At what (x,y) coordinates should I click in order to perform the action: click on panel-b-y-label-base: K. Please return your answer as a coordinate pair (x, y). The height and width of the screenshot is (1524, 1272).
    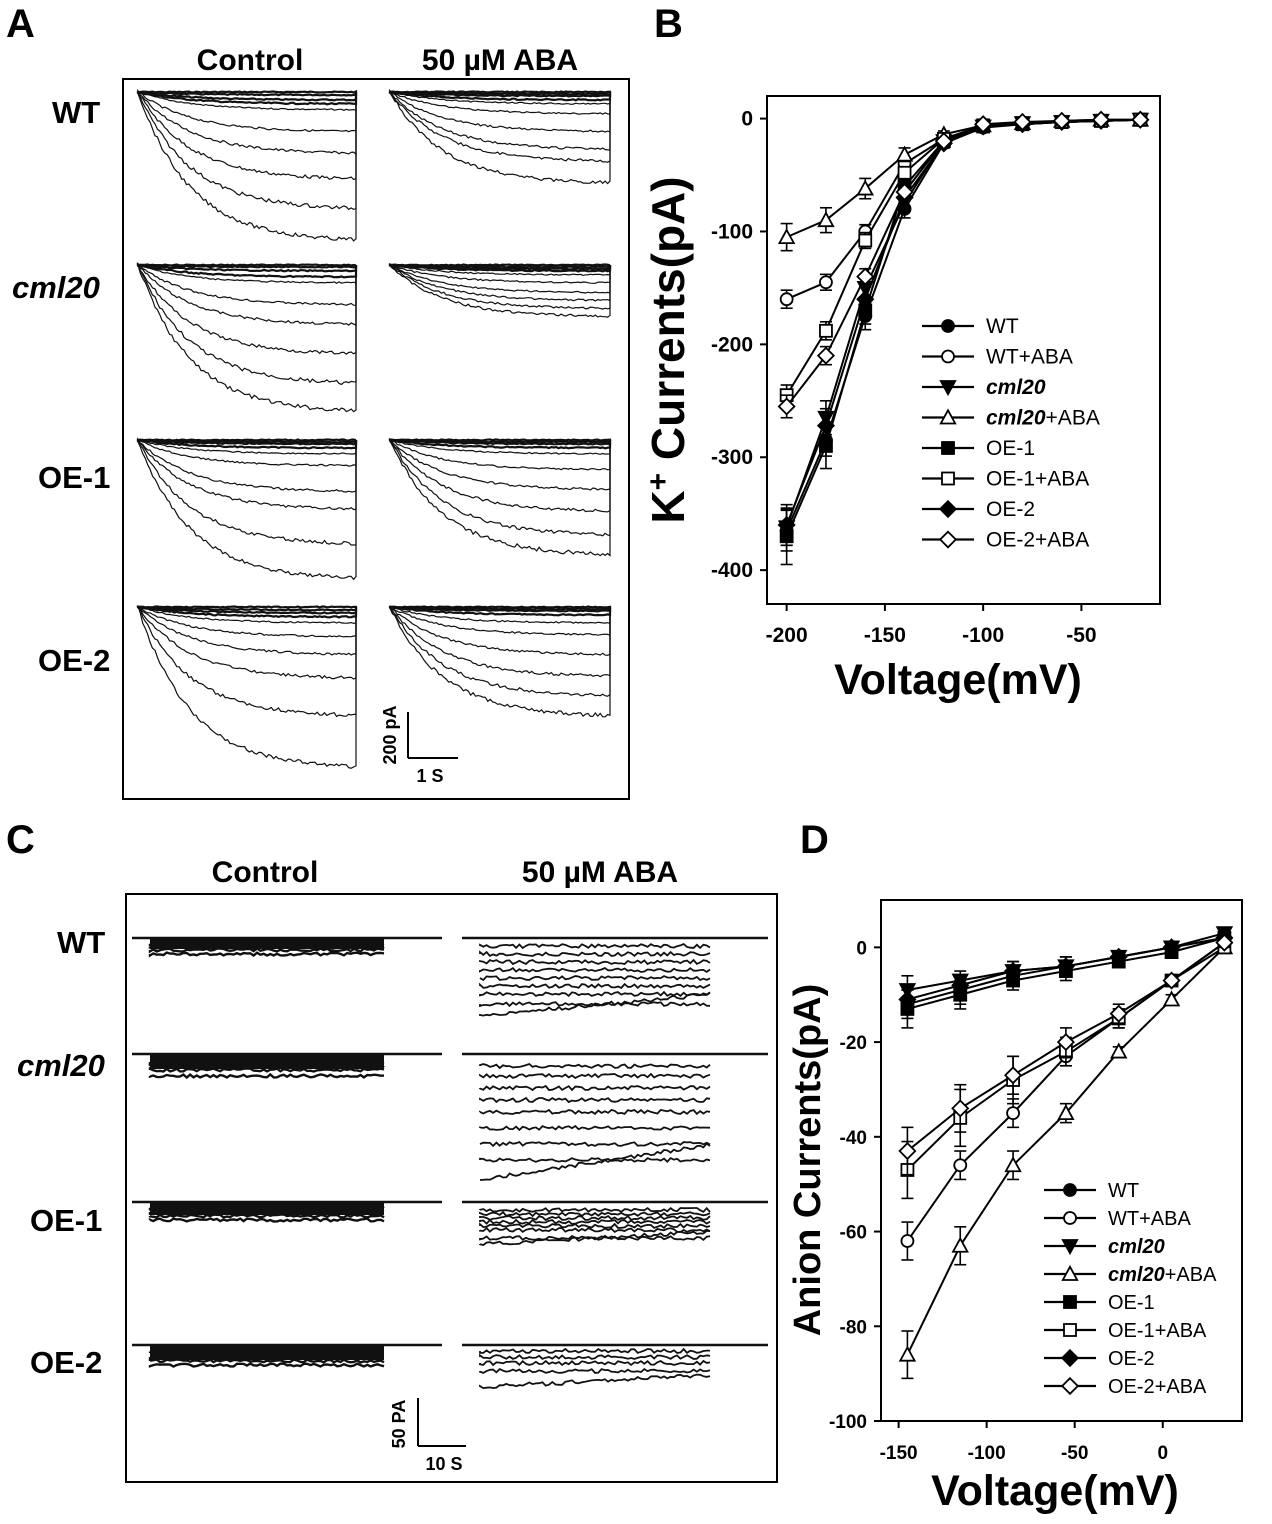
    Looking at the image, I should click on (668, 506).